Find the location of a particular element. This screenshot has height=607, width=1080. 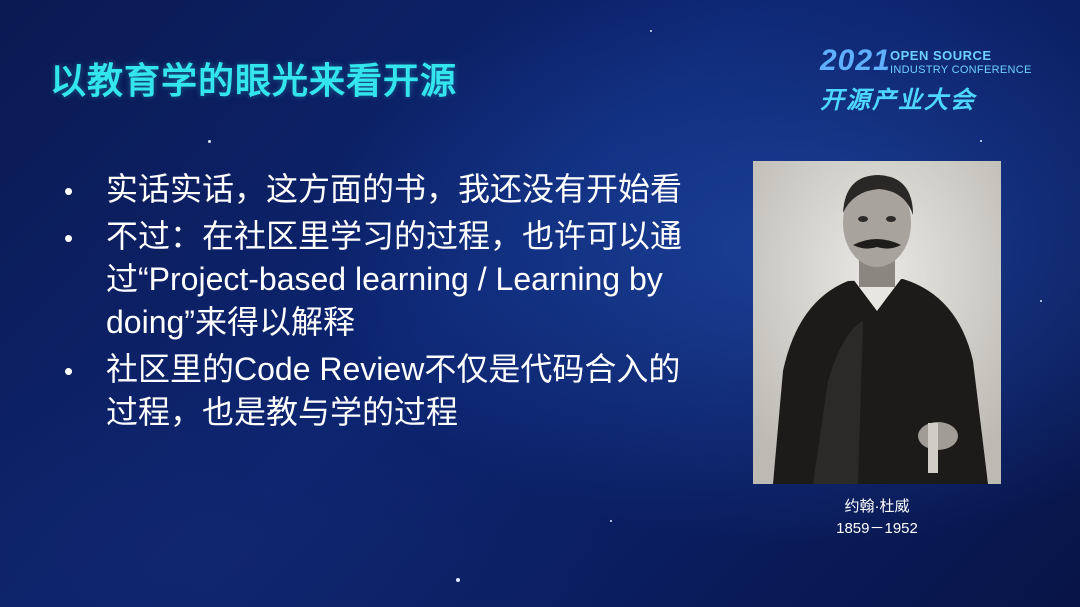

portrait-years: 1859－1952 is located at coordinates (877, 528).